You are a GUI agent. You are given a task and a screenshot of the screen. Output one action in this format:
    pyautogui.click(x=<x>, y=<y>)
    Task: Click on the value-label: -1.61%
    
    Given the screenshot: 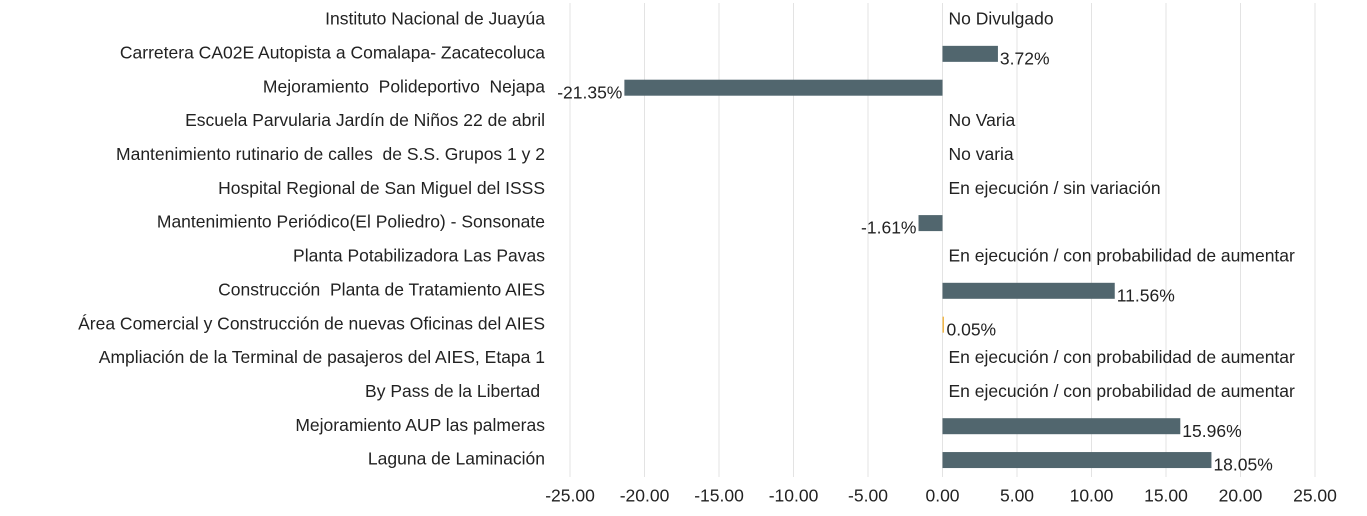 What is the action you would take?
    pyautogui.click(x=888, y=228)
    